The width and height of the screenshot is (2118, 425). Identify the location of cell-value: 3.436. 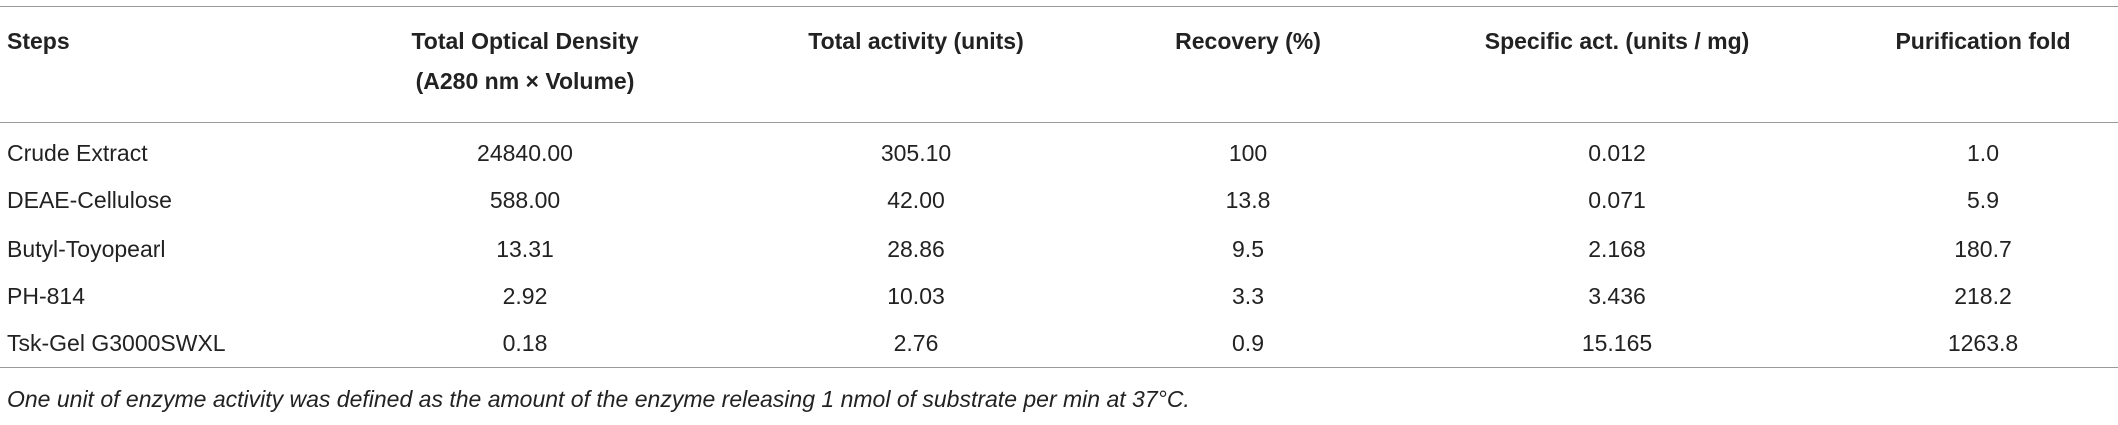
(1617, 296).